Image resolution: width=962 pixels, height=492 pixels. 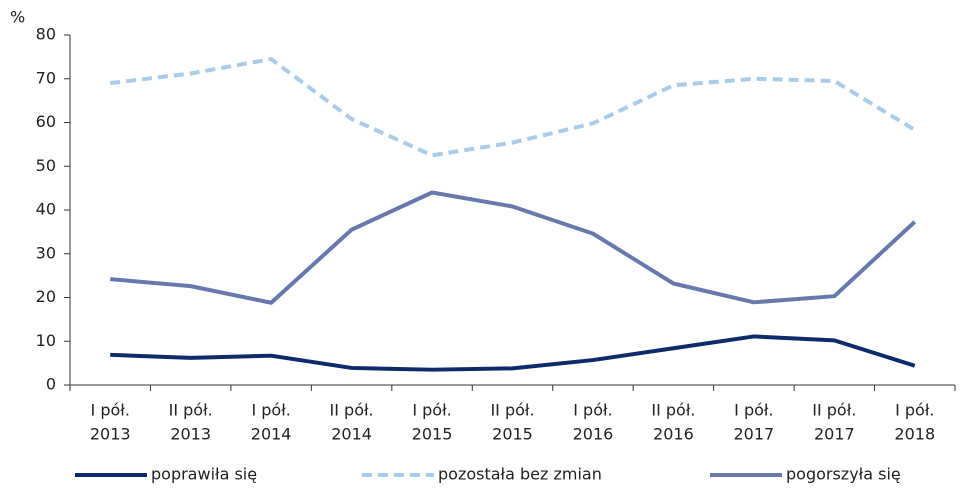 What do you see at coordinates (46, 121) in the screenshot?
I see `y-tick-label: 60` at bounding box center [46, 121].